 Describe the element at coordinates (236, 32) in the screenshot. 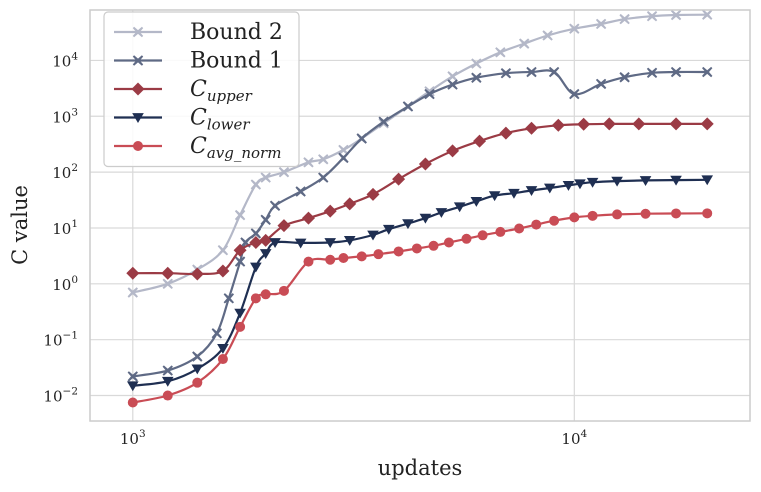

I see `legend-label: Bound 2` at that location.